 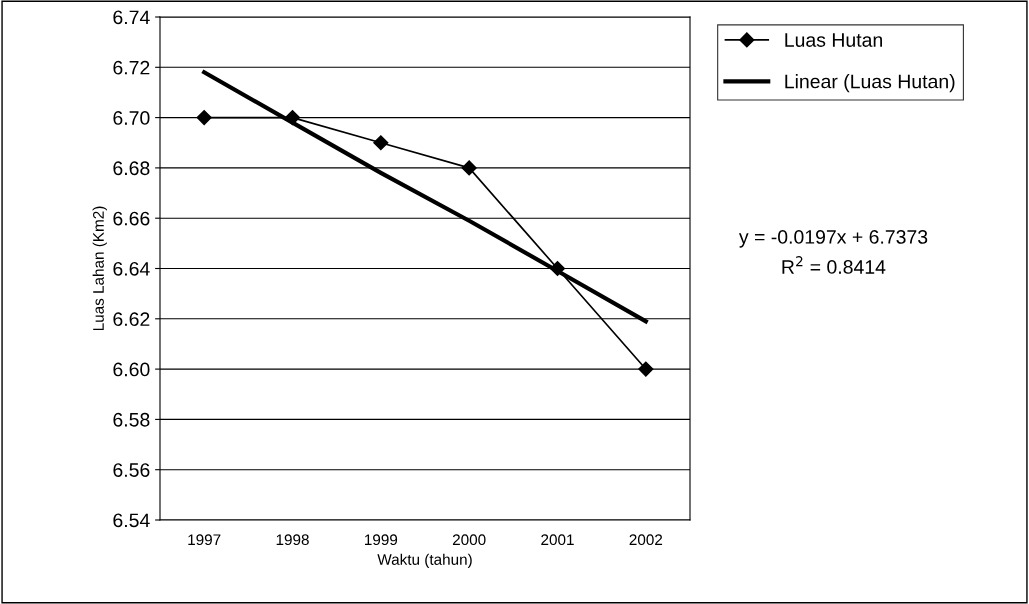 What do you see at coordinates (292, 540) in the screenshot?
I see `x-tick-label: 1998` at bounding box center [292, 540].